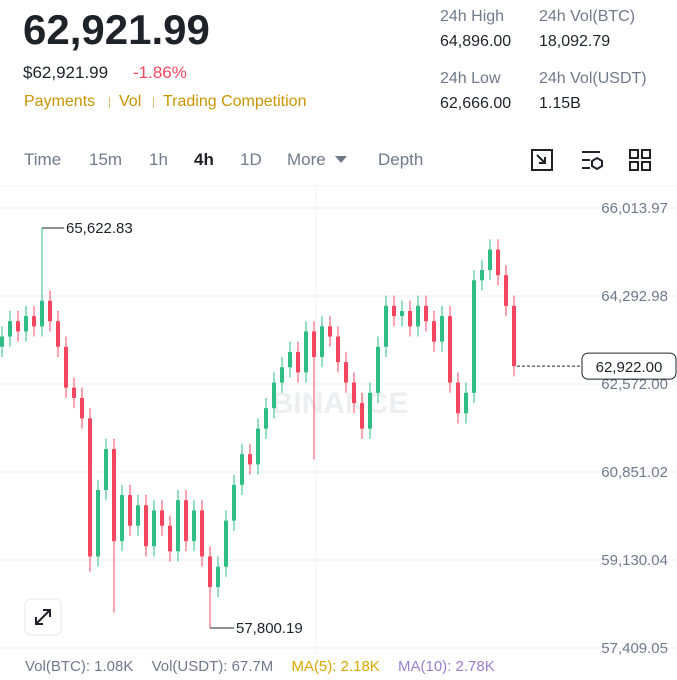 The width and height of the screenshot is (677, 680). I want to click on stat-label: 24h Low, so click(470, 78).